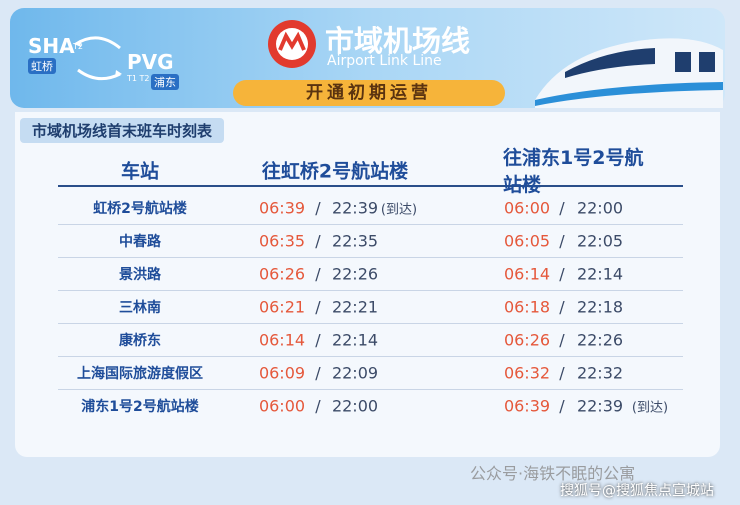 The height and width of the screenshot is (505, 740). I want to click on column-header: 往虹桥2号航站楼, so click(335, 171).